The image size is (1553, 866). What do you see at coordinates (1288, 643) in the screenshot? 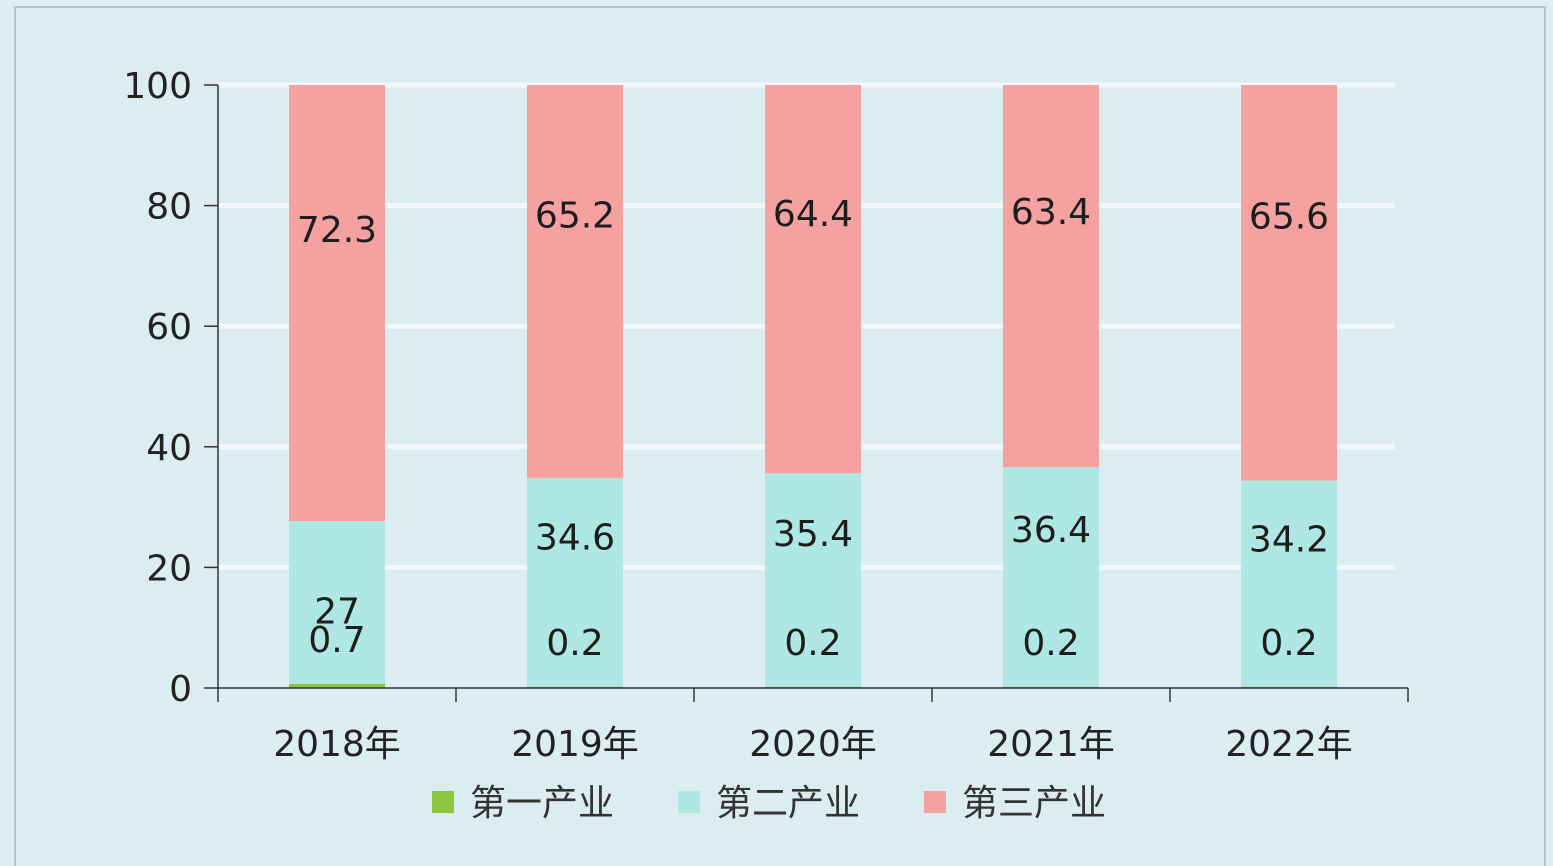
I see `data-label-s1-2022年: 0.2` at bounding box center [1288, 643].